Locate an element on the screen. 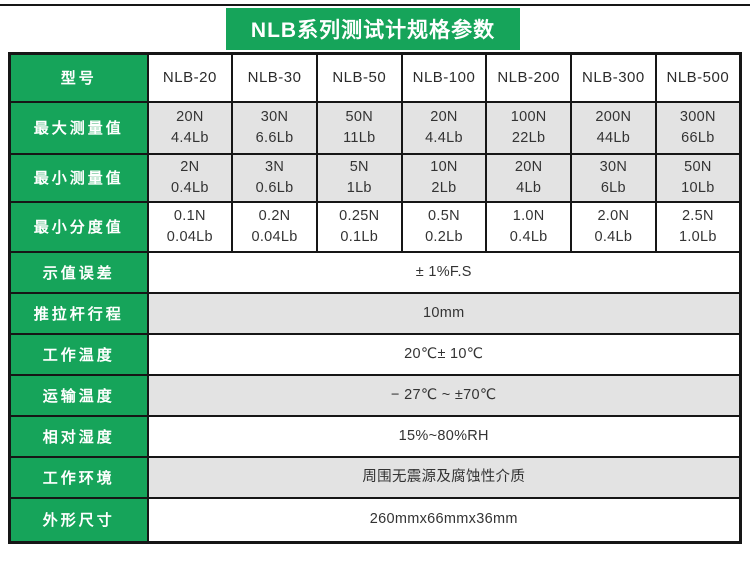 The height and width of the screenshot is (579, 750). value-newton: 0.25N is located at coordinates (359, 215).